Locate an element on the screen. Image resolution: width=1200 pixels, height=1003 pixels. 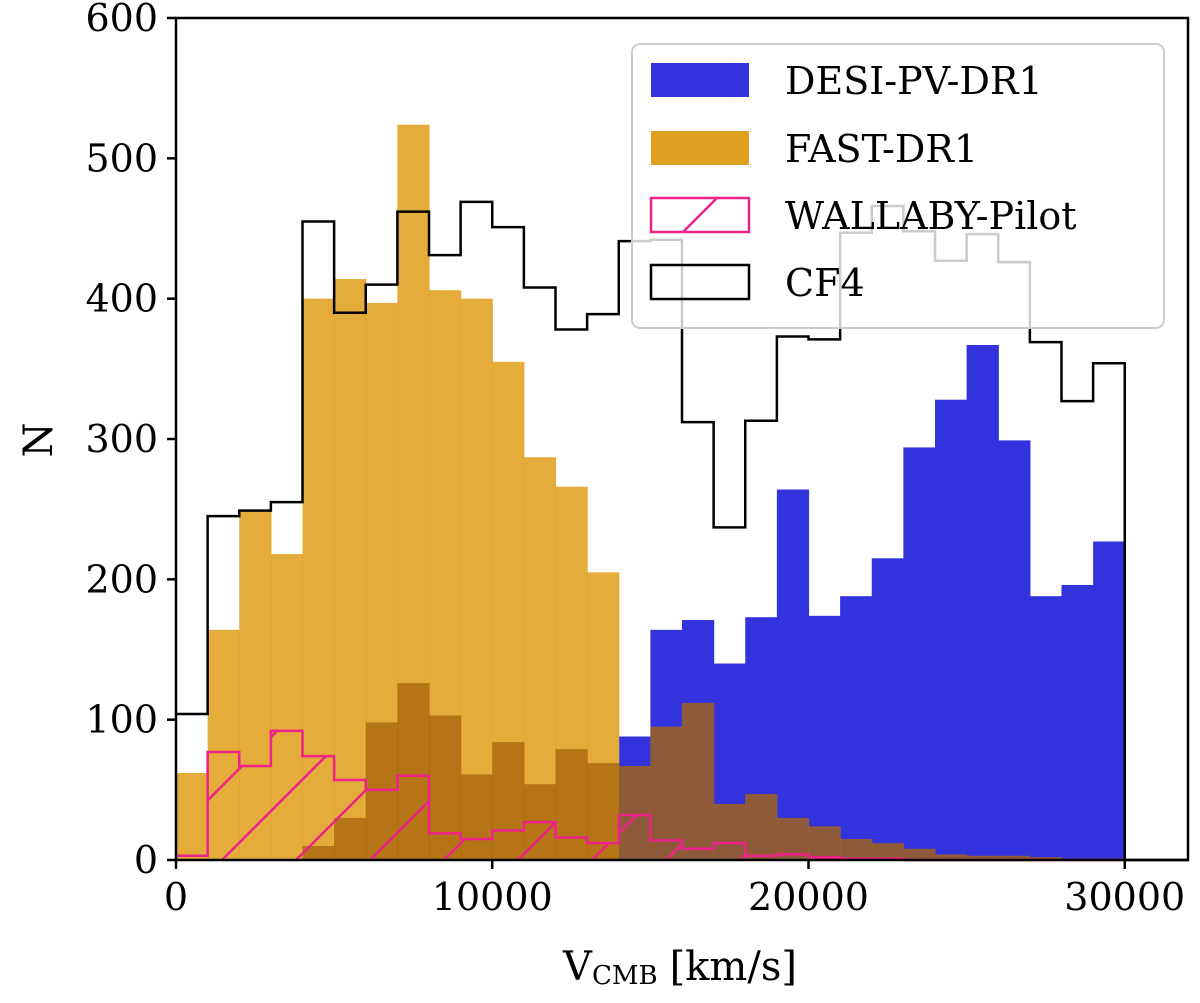
y-tick-label-6: 600 is located at coordinates (121, 20).